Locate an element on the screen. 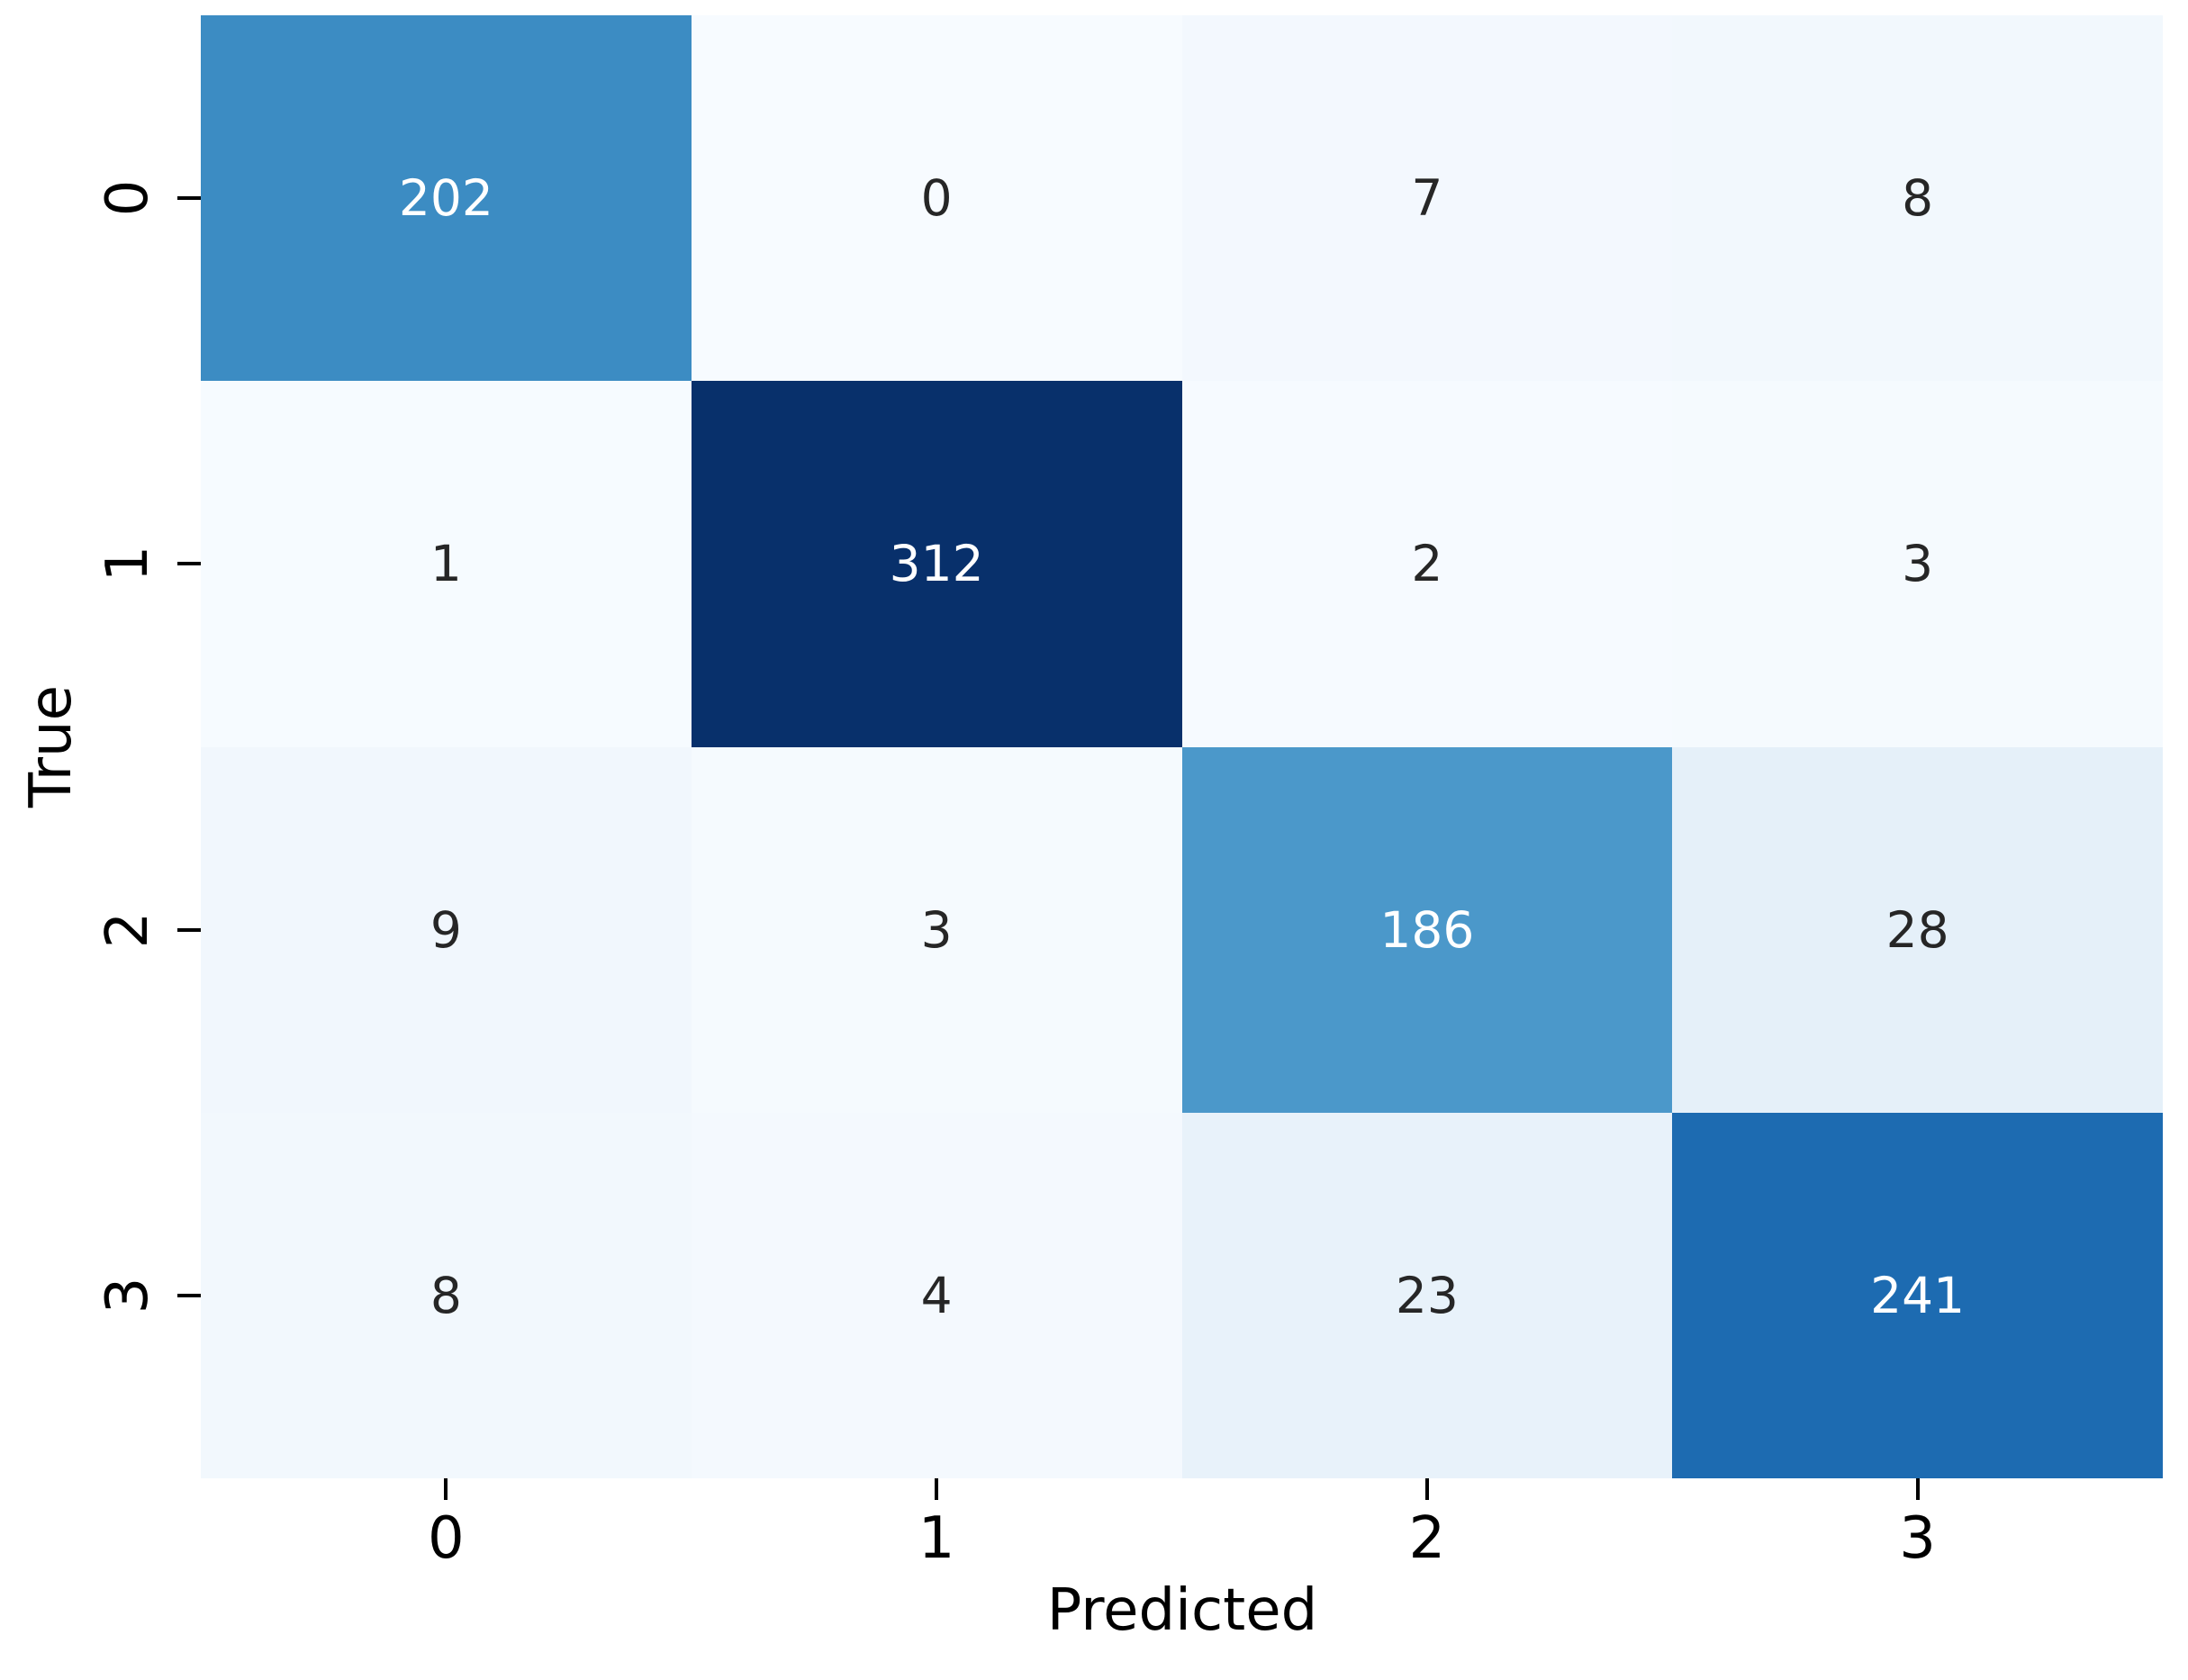 This screenshot has width=2188, height=1680. cell-value: 241 is located at coordinates (1918, 1295).